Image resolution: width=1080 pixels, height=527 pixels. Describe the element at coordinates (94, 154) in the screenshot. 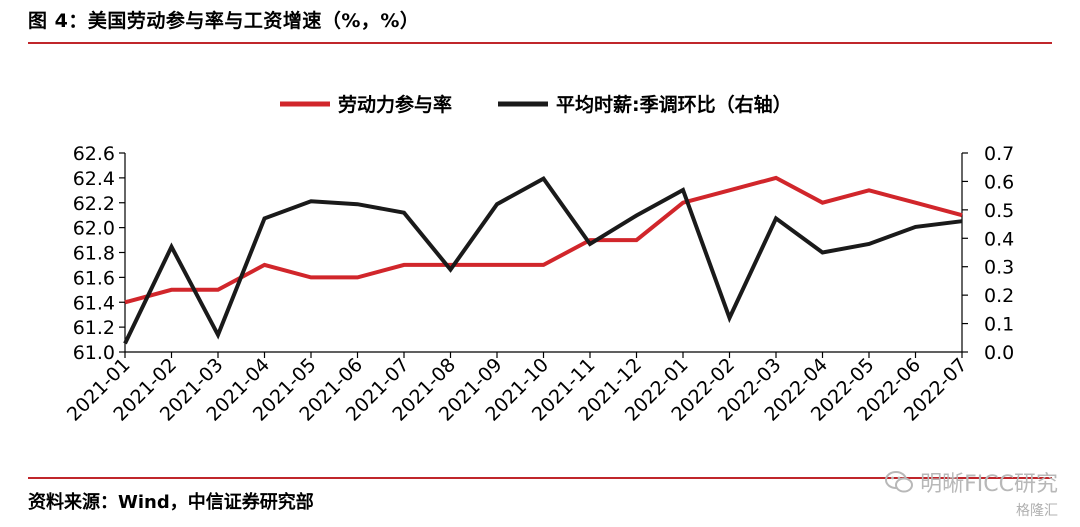

I see `y-left-tick-label: 62.6` at that location.